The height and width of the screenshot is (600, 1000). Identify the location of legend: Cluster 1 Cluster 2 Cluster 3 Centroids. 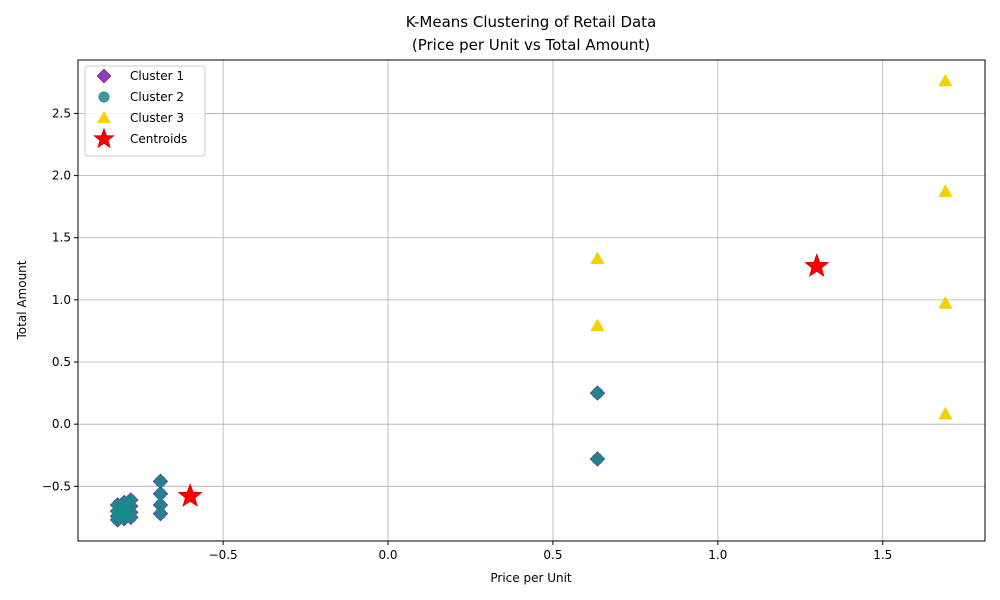
(145, 111).